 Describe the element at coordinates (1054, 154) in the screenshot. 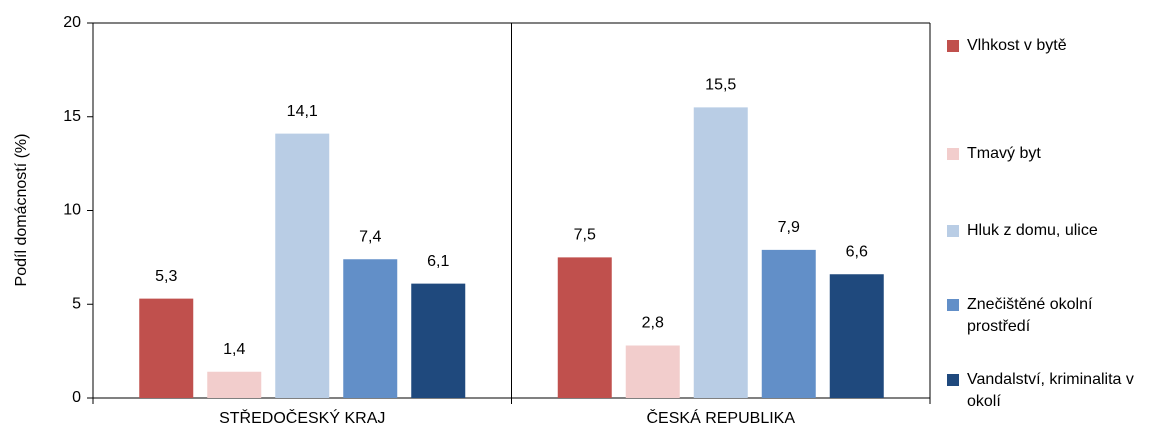

I see `legend-item: Tmavý byt` at that location.